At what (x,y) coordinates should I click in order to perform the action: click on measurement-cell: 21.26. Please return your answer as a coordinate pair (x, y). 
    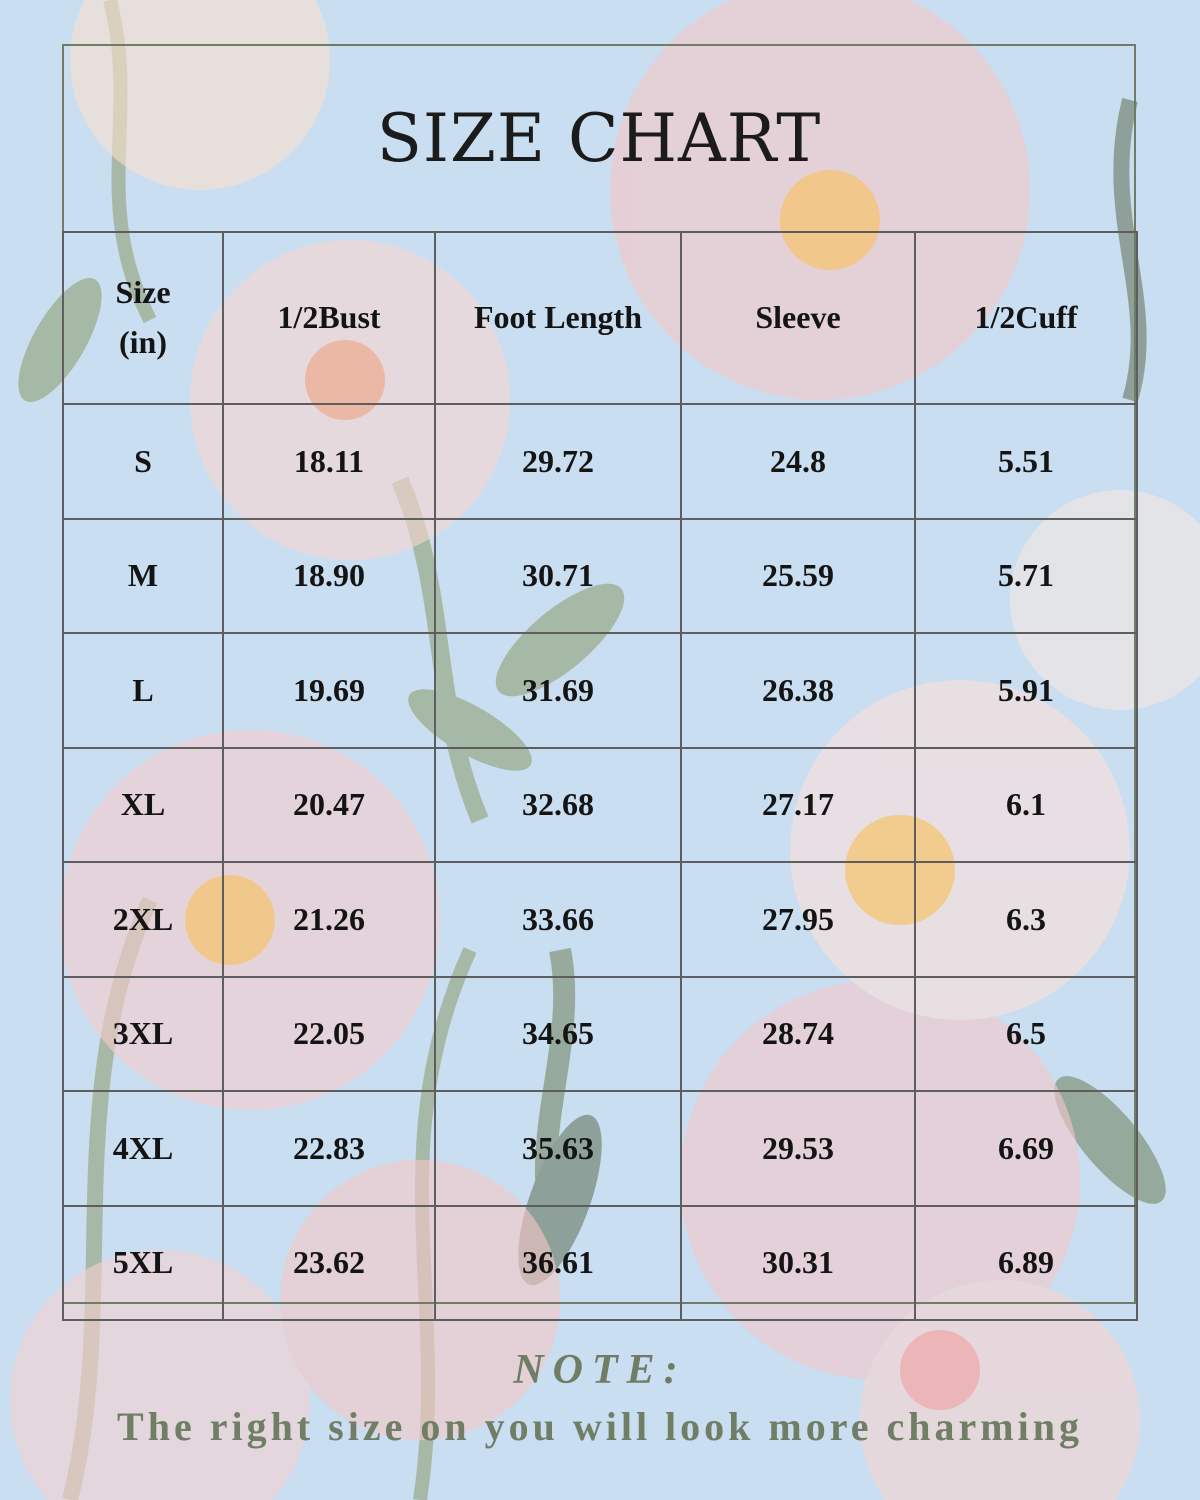
    Looking at the image, I should click on (329, 919).